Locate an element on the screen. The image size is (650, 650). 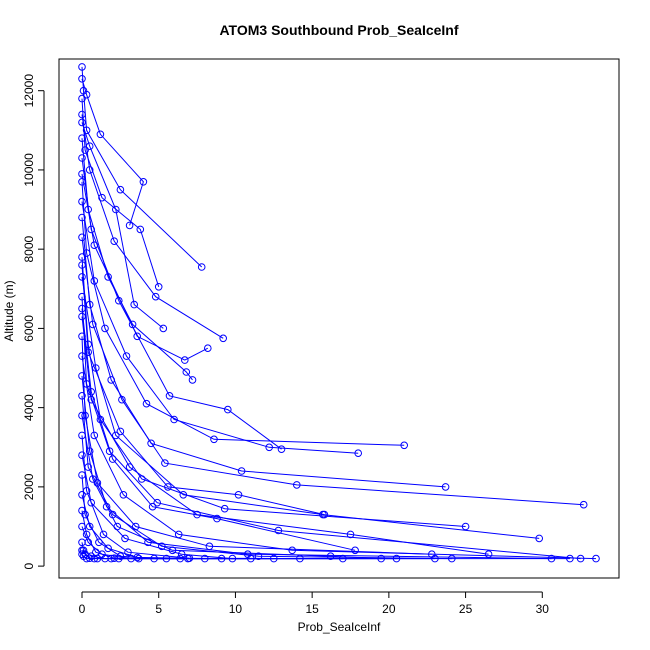
x-tick-label: 0 is located at coordinates (82, 609).